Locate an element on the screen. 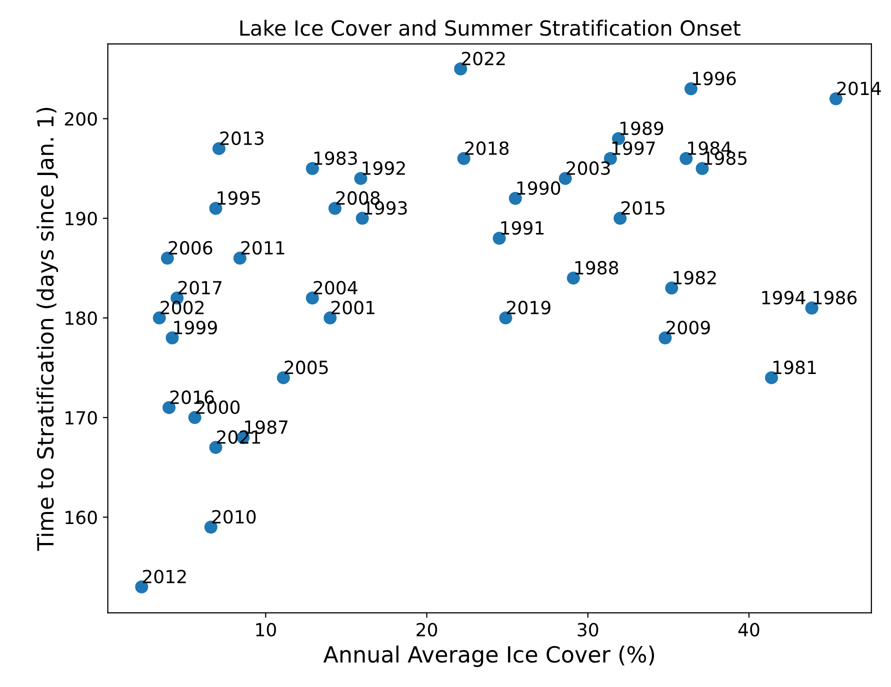 The image size is (891, 687). annotation: 2003 is located at coordinates (588, 168).